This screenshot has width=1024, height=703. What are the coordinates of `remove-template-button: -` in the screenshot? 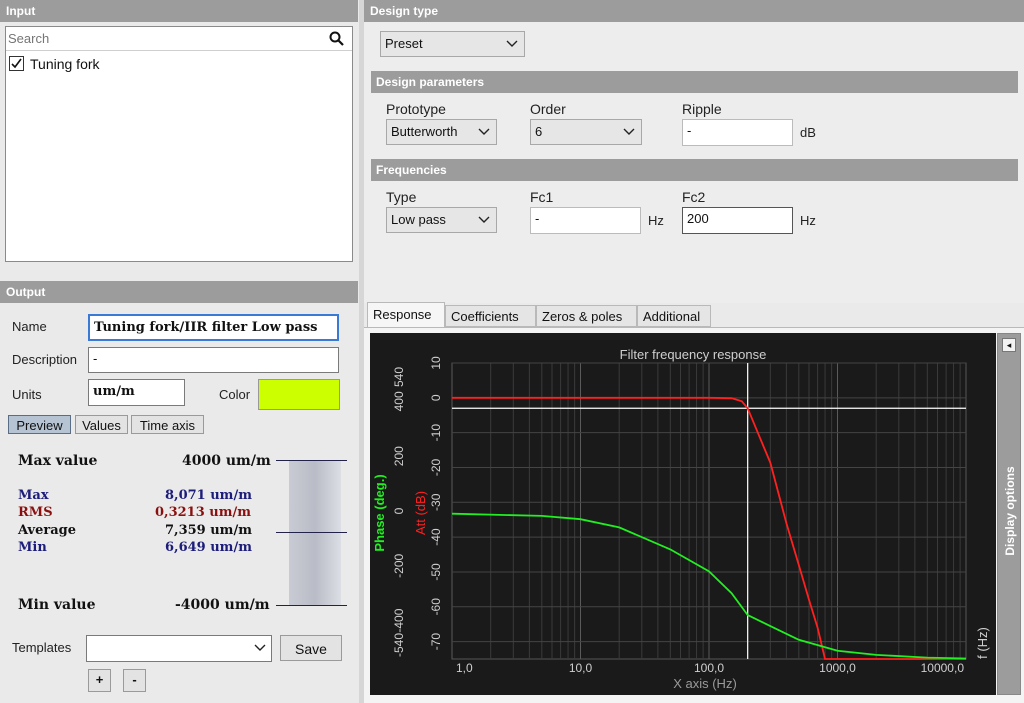 It's located at (134, 680).